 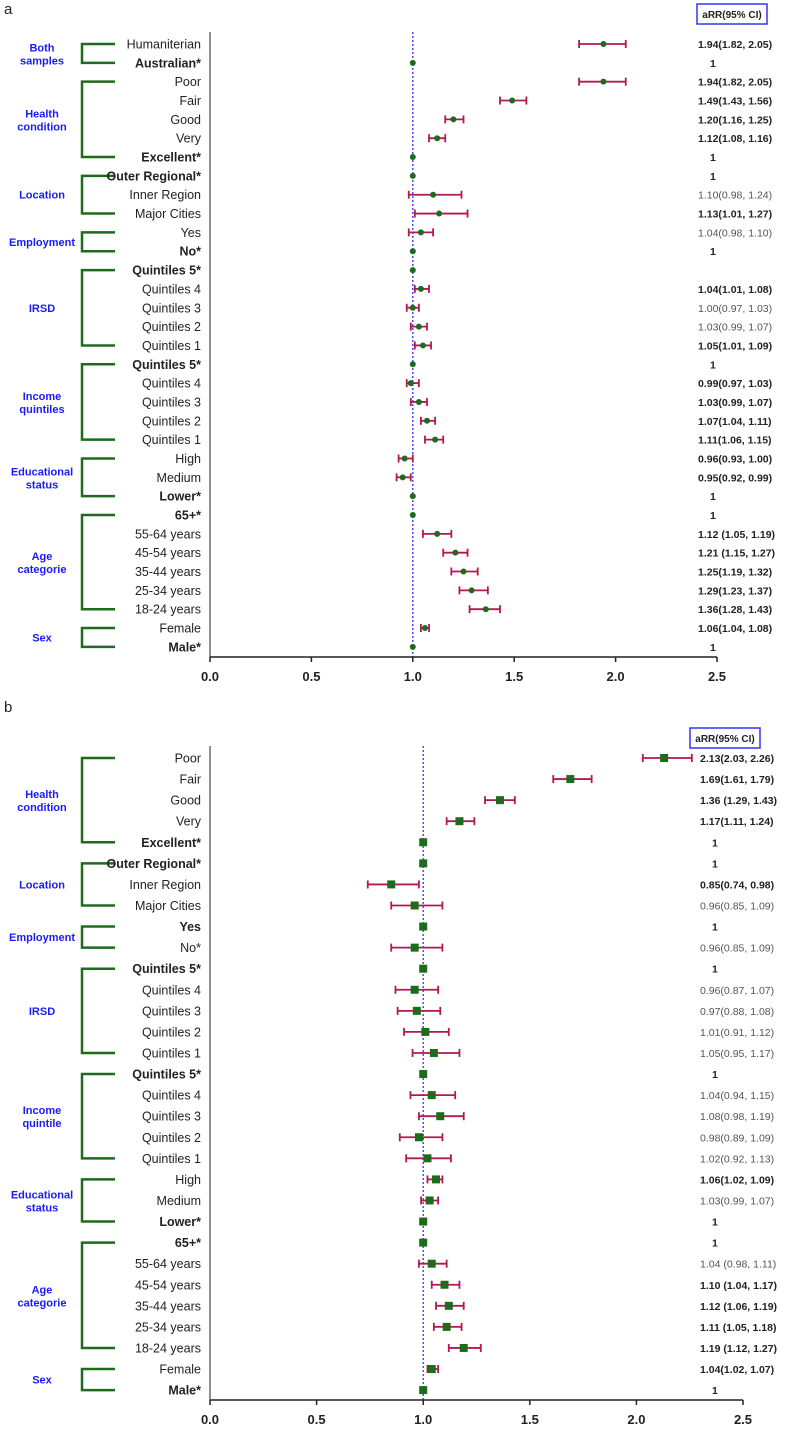 What do you see at coordinates (171, 1117) in the screenshot?
I see `row-label: Quintiles 3` at bounding box center [171, 1117].